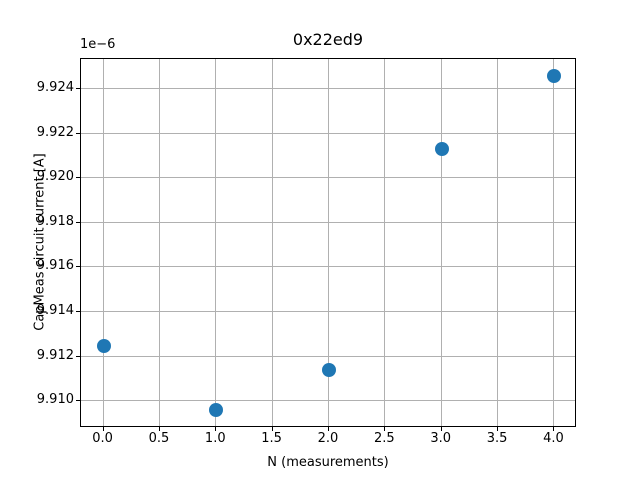 Image resolution: width=640 pixels, height=480 pixels. What do you see at coordinates (55, 311) in the screenshot?
I see `y-tick-label: 9.914` at bounding box center [55, 311].